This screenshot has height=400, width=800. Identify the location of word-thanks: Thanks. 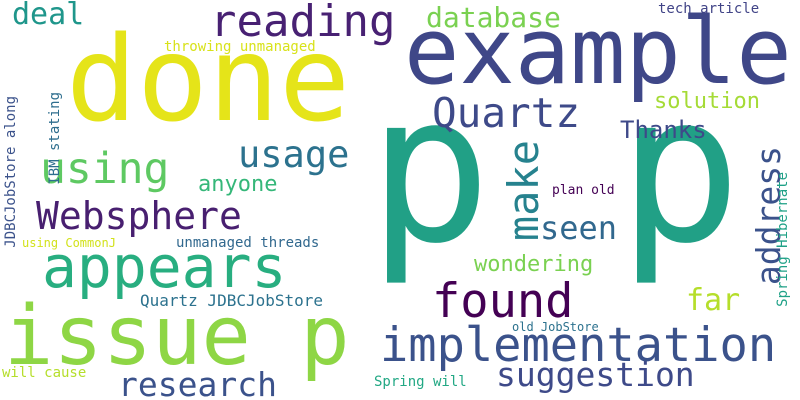
(663, 130).